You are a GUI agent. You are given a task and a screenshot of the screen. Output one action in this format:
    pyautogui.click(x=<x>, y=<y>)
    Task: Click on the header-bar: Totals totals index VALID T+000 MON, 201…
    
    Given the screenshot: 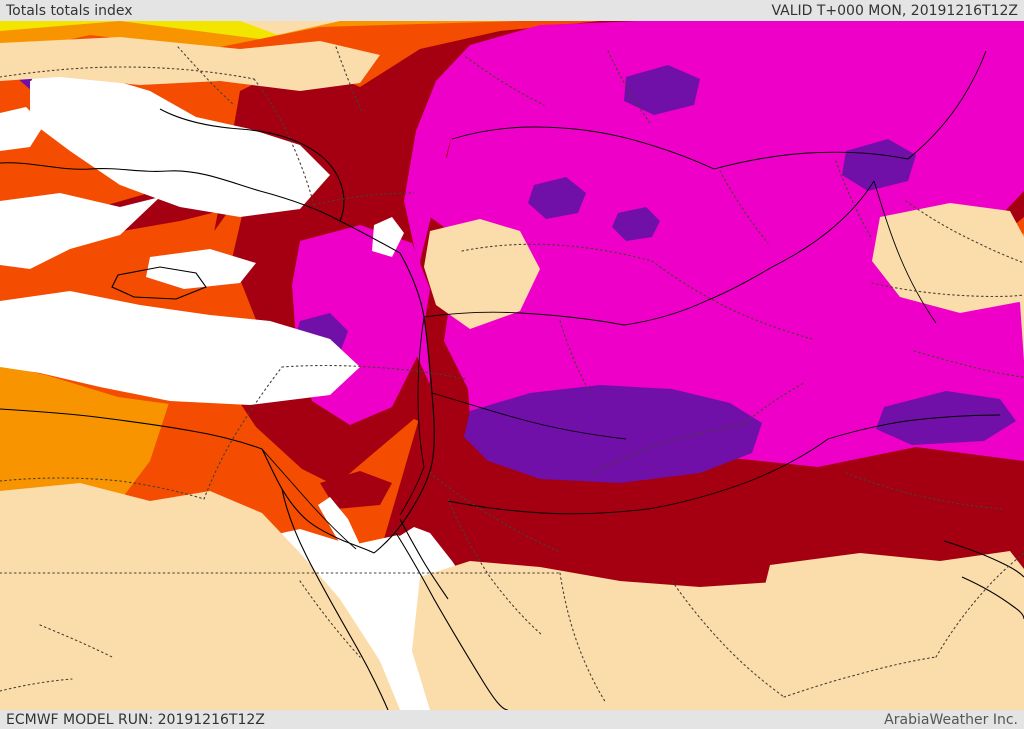 What is the action you would take?
    pyautogui.click(x=512, y=10)
    